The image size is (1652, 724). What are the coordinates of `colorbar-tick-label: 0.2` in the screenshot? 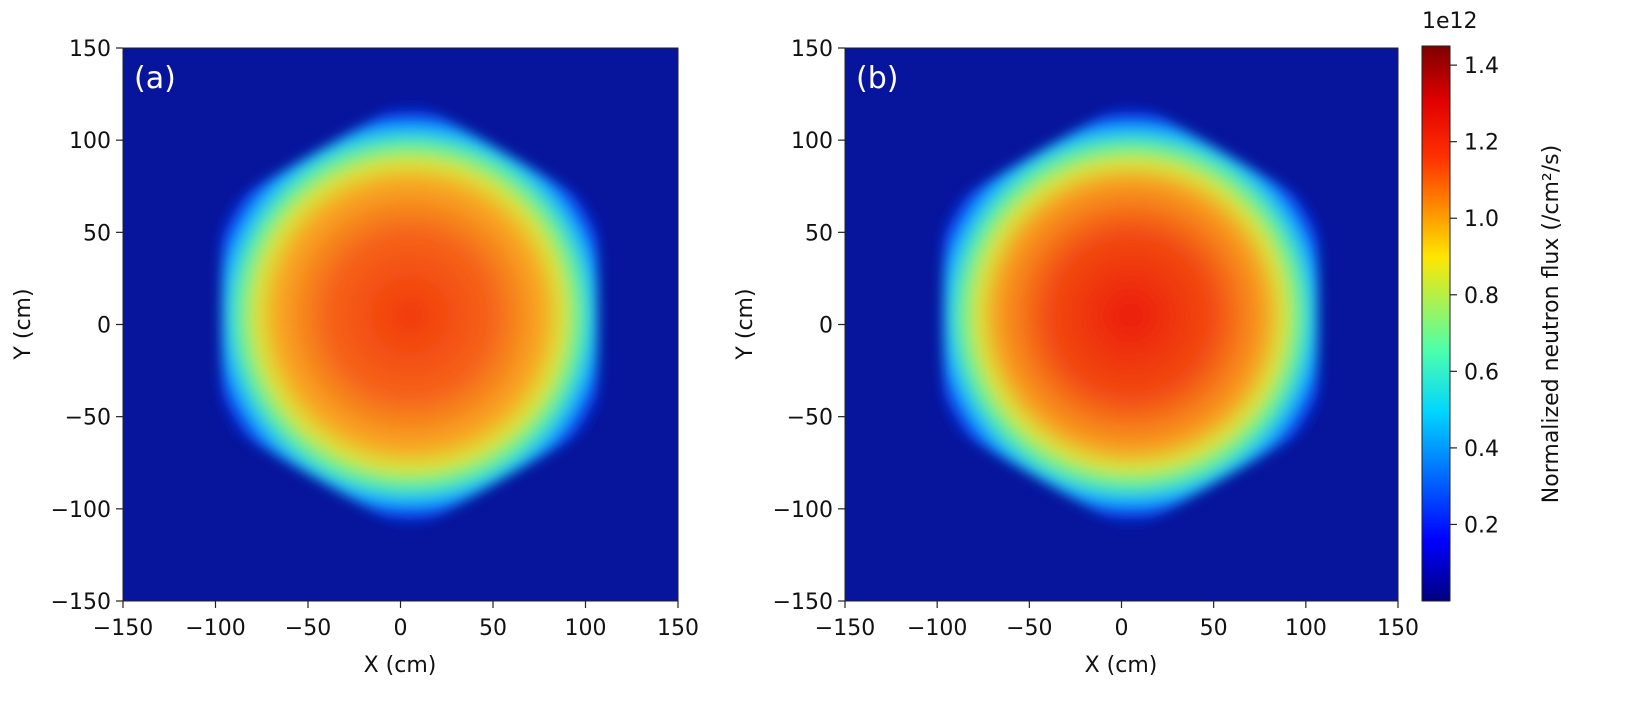 It's located at (1481, 525).